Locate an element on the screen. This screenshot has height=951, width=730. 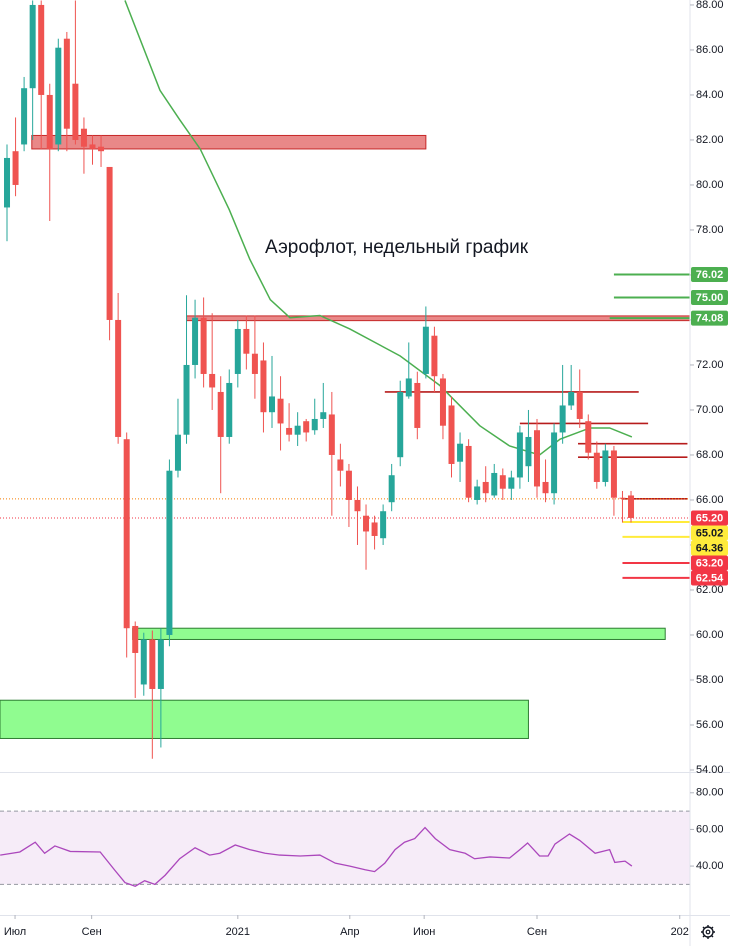
settings-button is located at coordinates (708, 932).